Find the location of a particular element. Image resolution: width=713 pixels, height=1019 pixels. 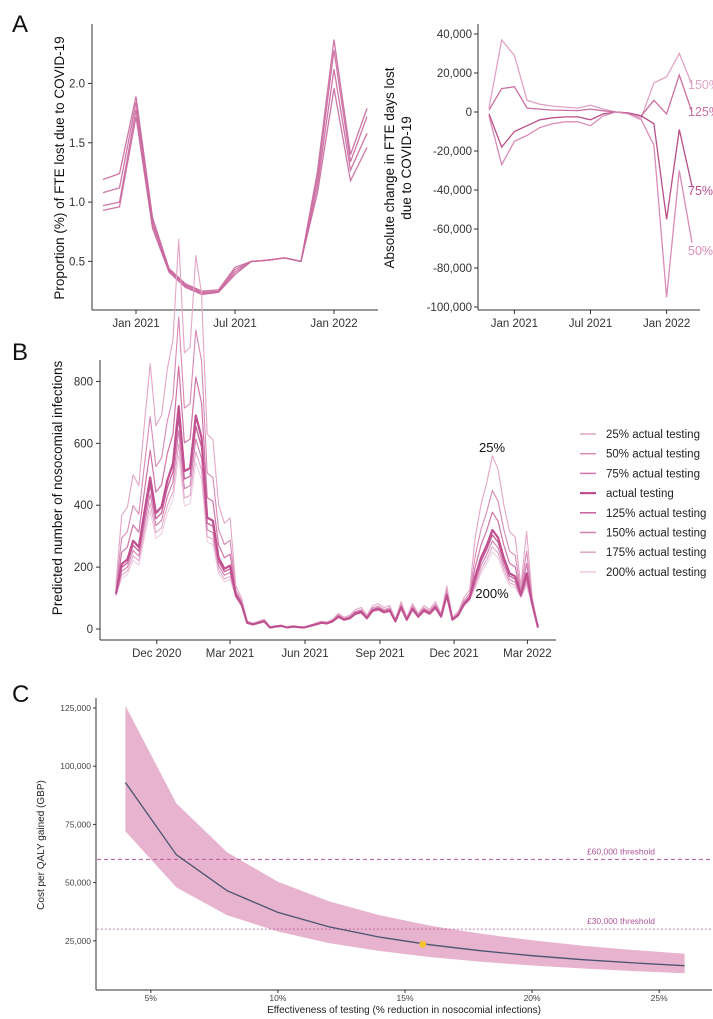

b-x-tick-label: Mar 2022 is located at coordinates (527, 654).